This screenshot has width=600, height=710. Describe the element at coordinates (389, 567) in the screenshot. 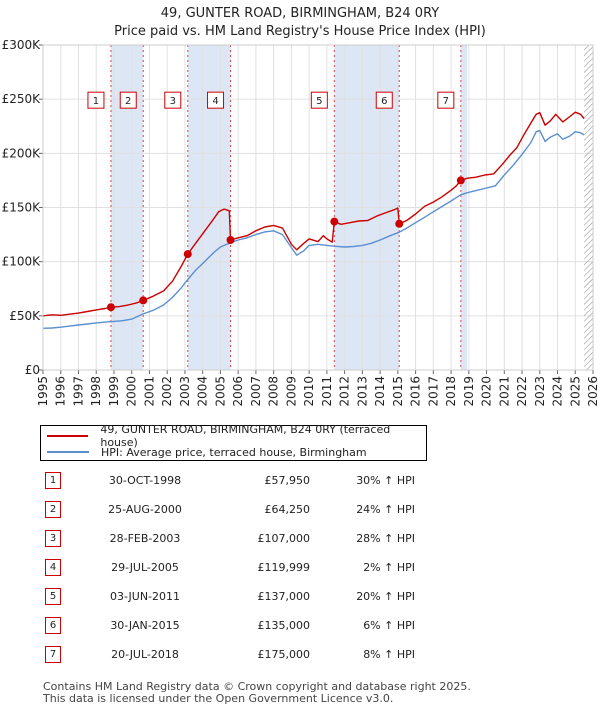

I see `sale-hpi-change: 2% ↑ HPI` at that location.